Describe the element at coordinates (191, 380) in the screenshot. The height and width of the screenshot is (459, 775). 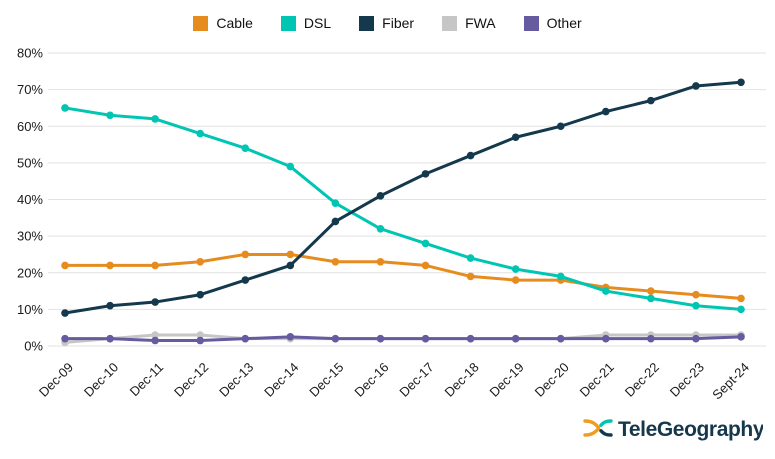
I see `x-tick-label: Dec-12` at that location.